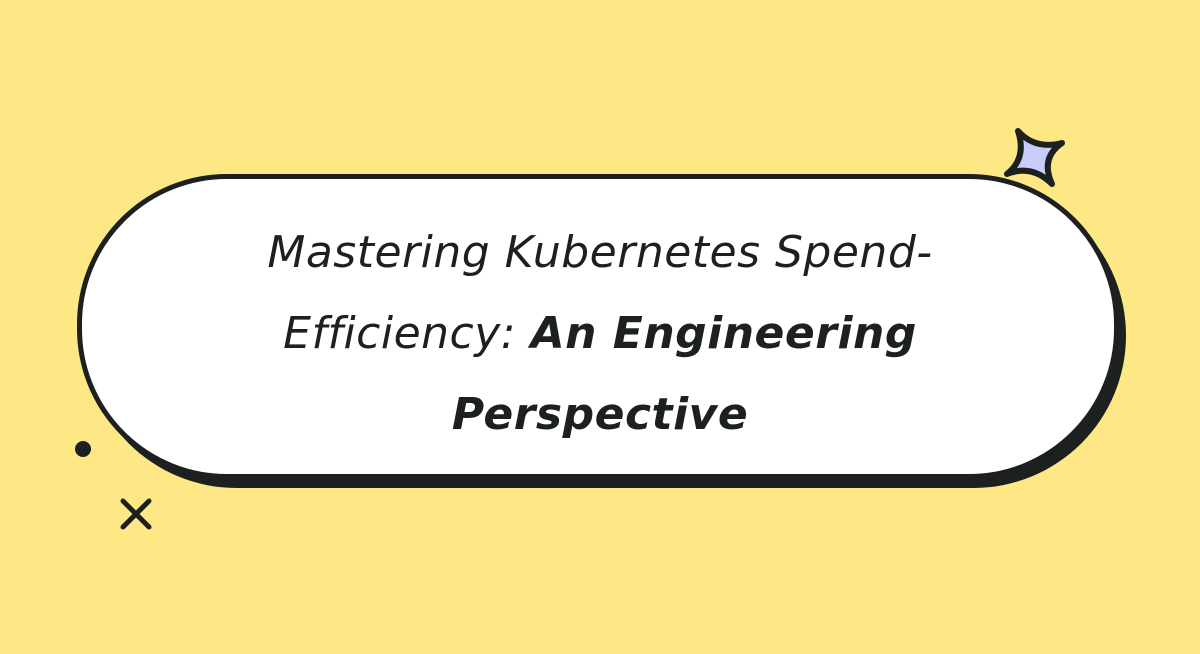  What do you see at coordinates (136, 514) in the screenshot?
I see `x-mark-icon` at bounding box center [136, 514].